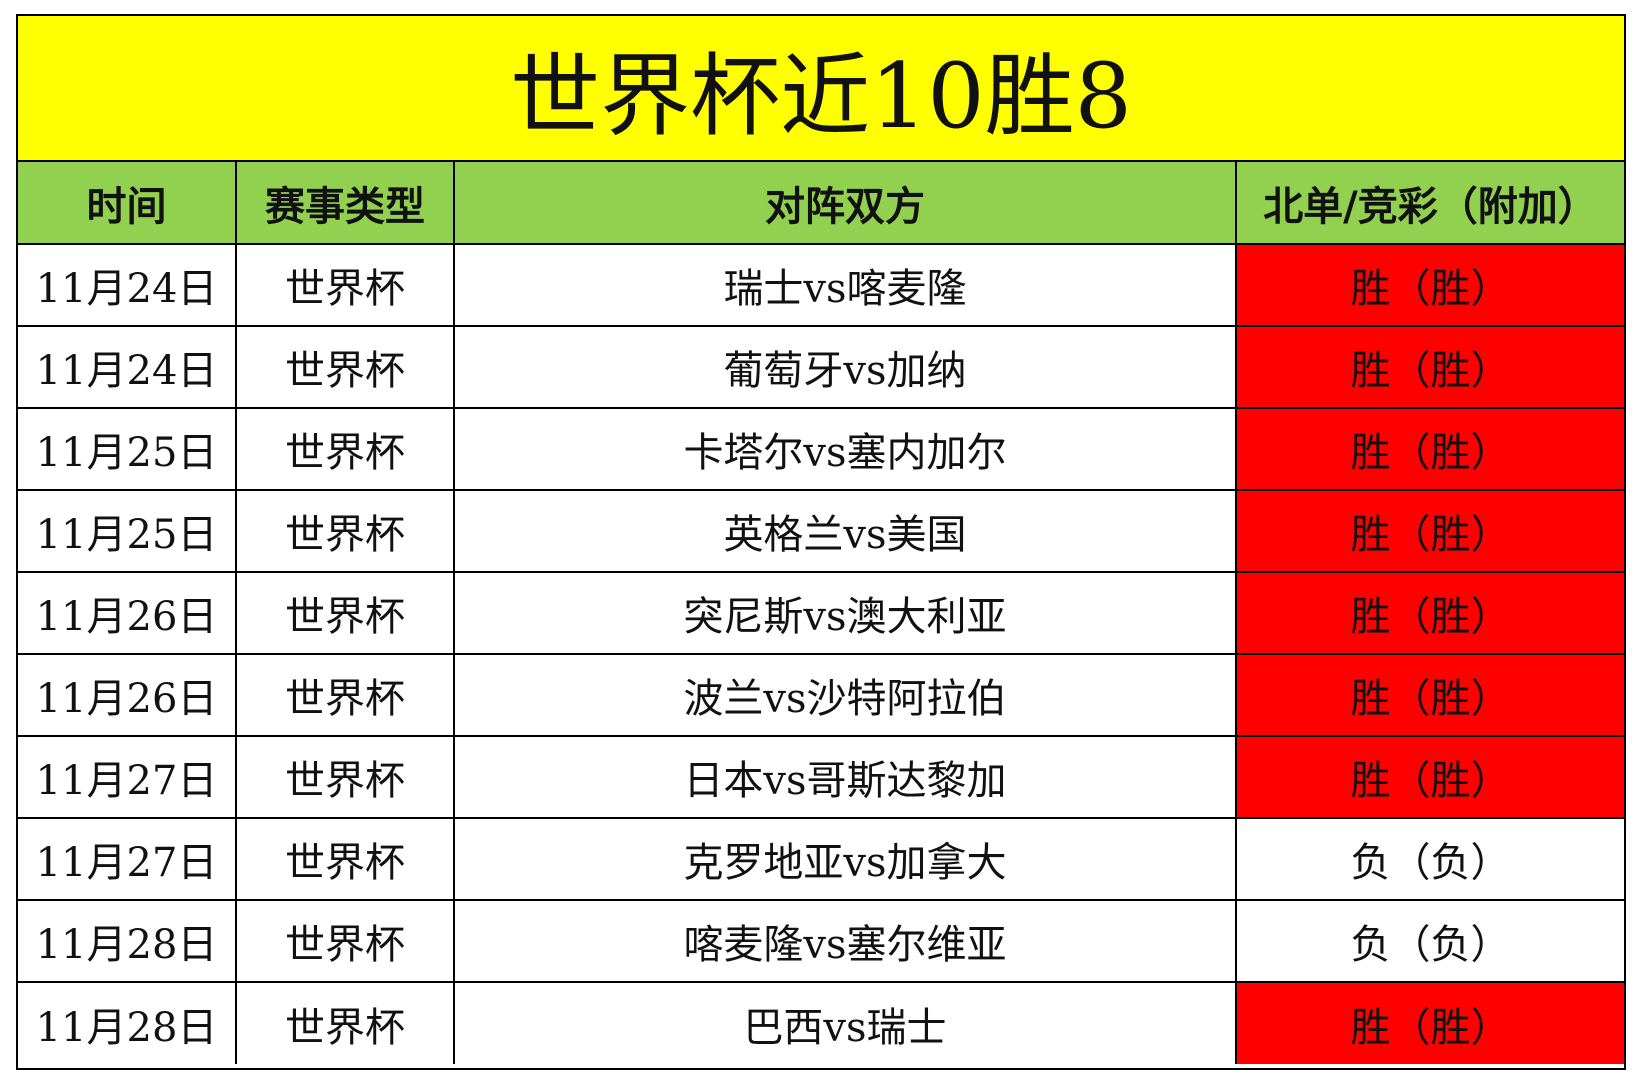 This screenshot has height=1078, width=1640. I want to click on table-row: 11月27日 世界杯 日本vs哥斯达黎加 胜（胜）, so click(821, 777).